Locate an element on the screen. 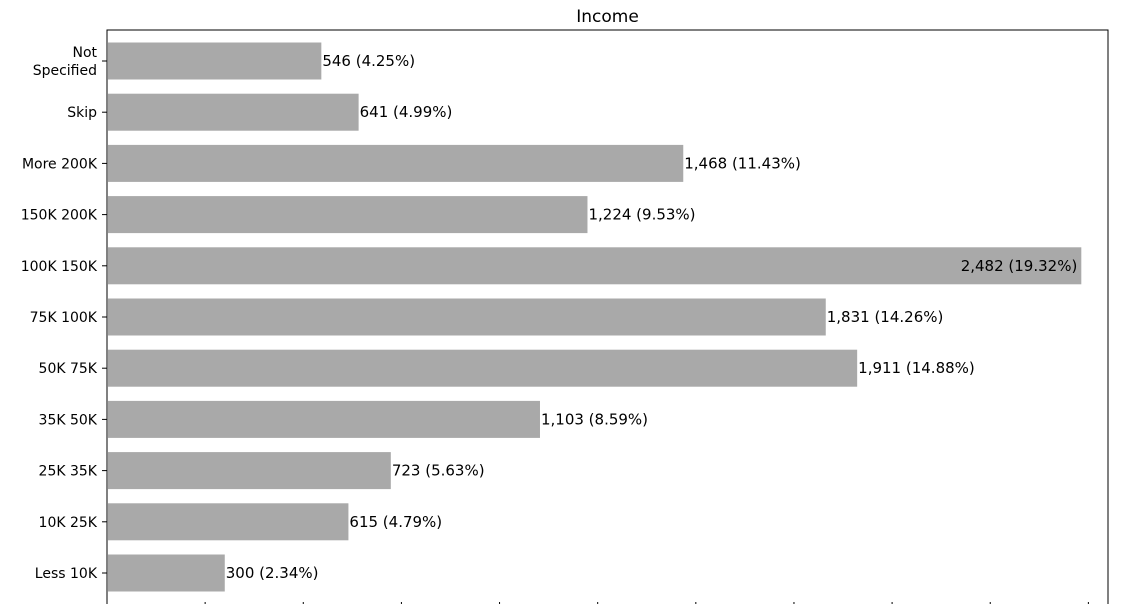  bar-50k-75k is located at coordinates (483, 368).